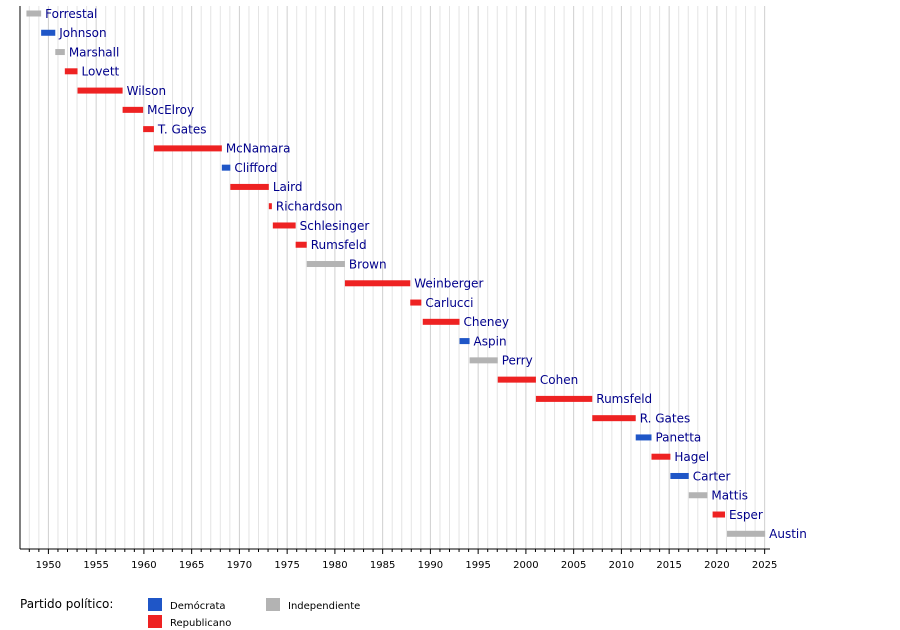  What do you see at coordinates (143, 565) in the screenshot?
I see `x-tick-label: 1960` at bounding box center [143, 565].